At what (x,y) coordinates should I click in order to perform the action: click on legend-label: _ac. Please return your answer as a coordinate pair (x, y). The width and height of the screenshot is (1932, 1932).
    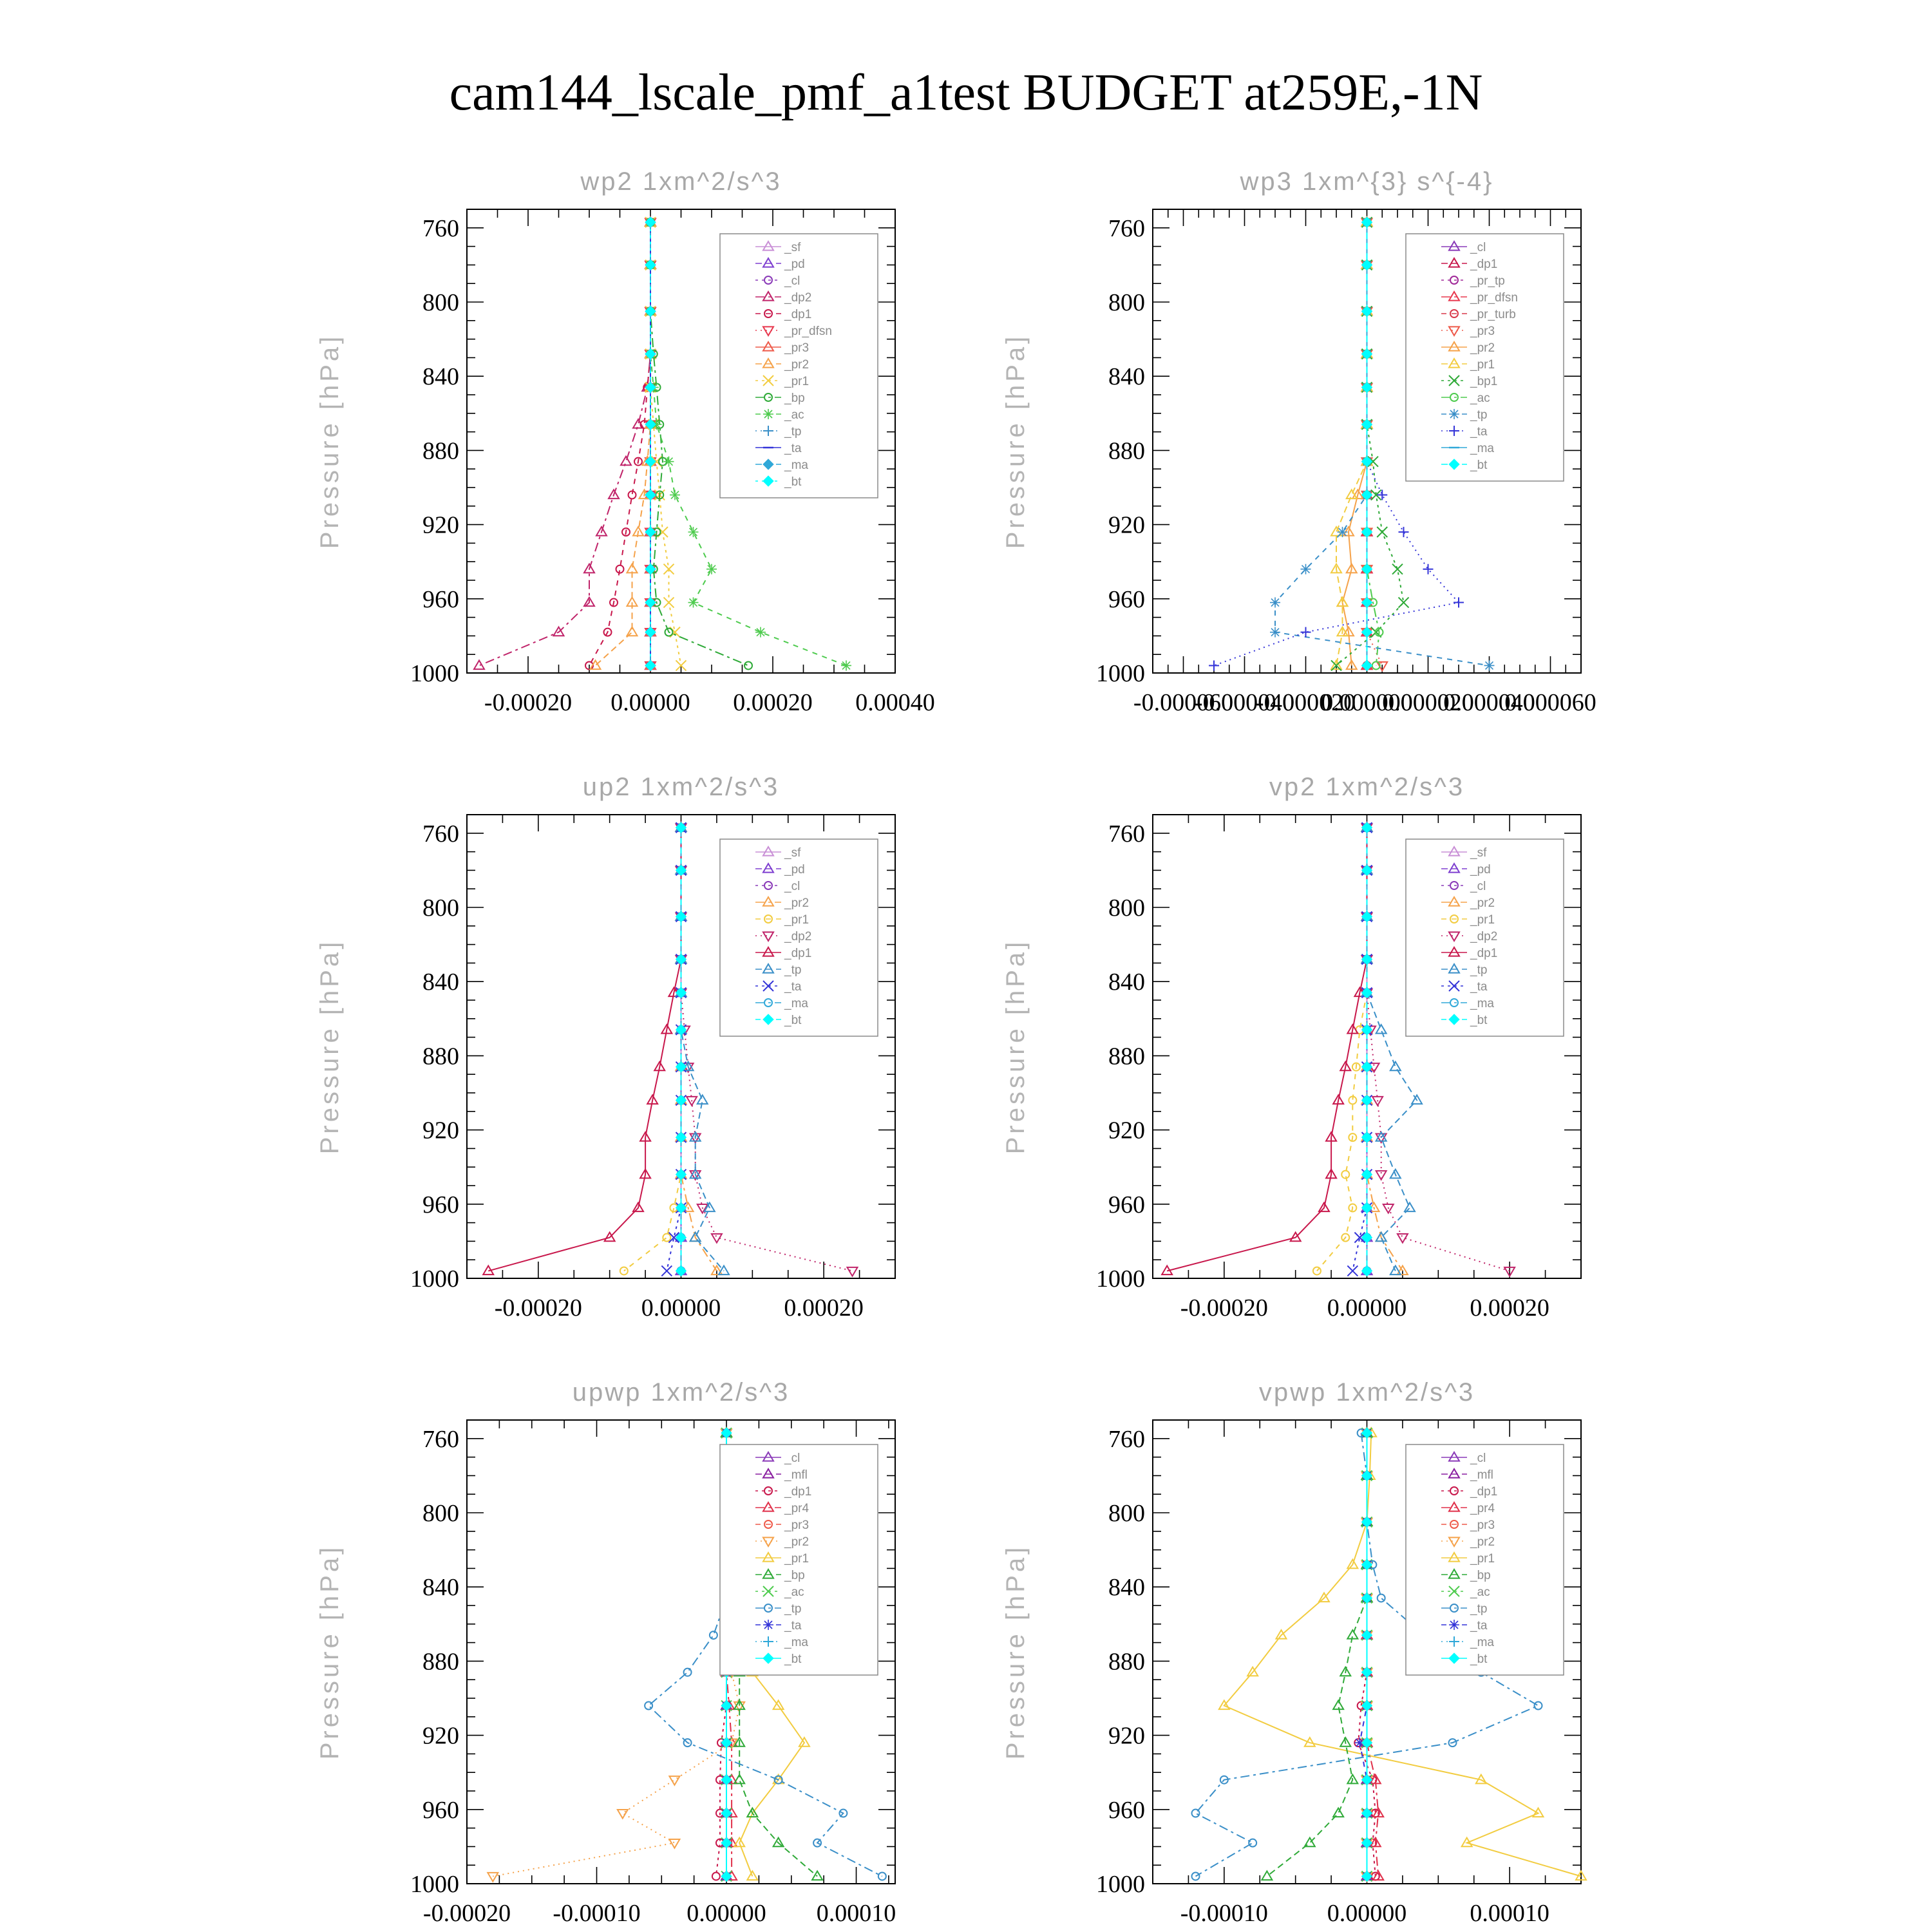
    Looking at the image, I should click on (794, 1593).